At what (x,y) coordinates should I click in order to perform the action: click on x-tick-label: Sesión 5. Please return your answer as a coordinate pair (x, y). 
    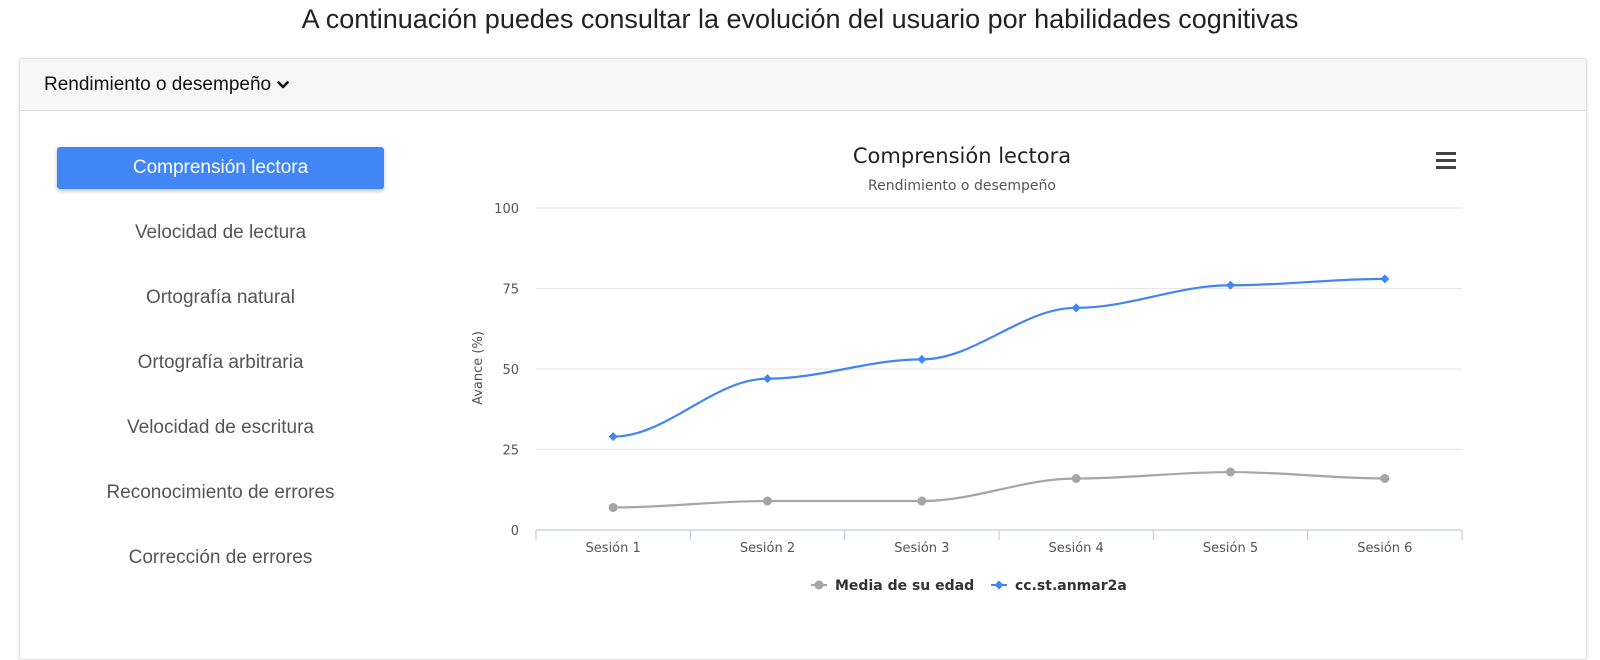
    Looking at the image, I should click on (1230, 548).